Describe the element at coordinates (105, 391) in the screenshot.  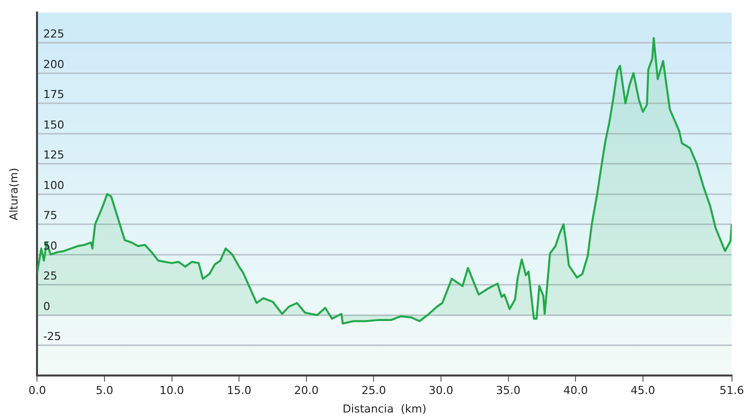
I see `x-tick-label: 5.0` at that location.